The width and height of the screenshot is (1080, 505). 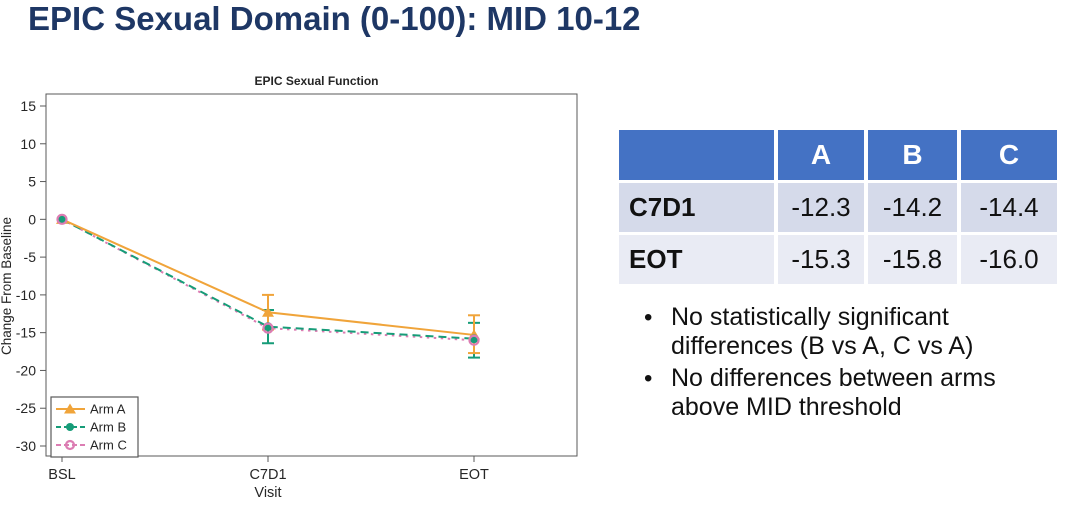 I want to click on series-arm-b, so click(x=270, y=288).